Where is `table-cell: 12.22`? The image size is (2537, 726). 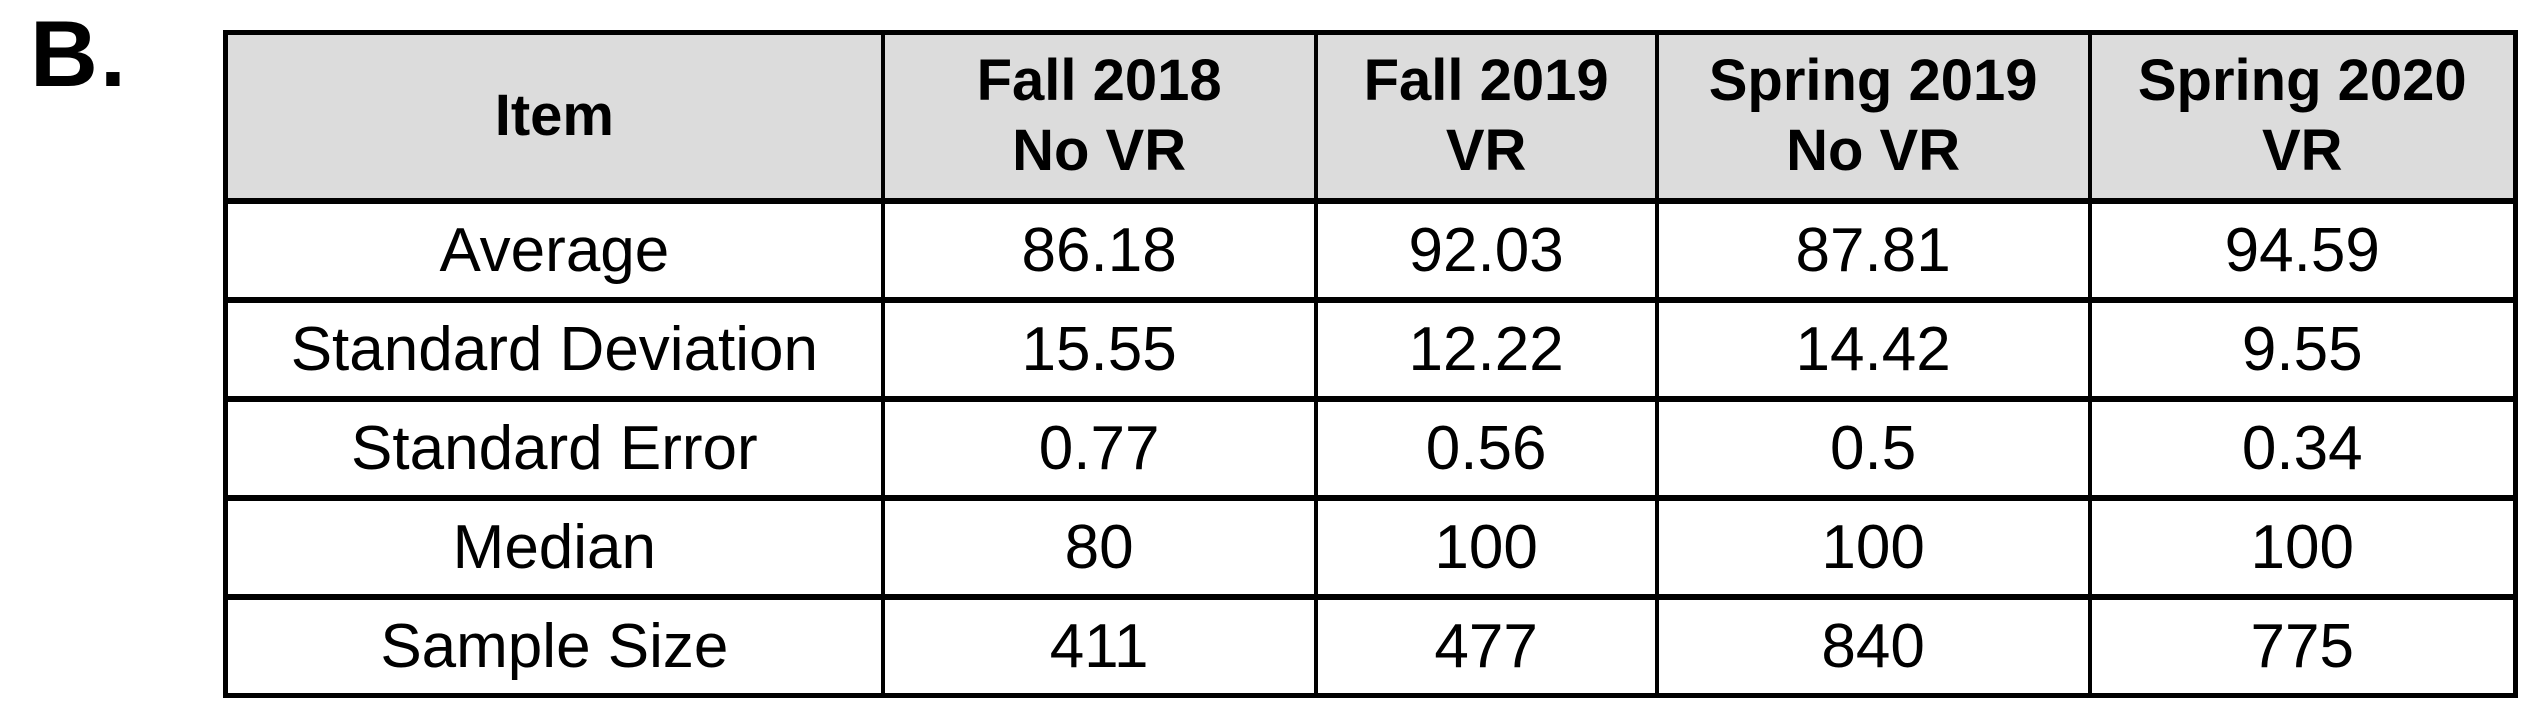
table-cell: 12.22 is located at coordinates (1486, 348).